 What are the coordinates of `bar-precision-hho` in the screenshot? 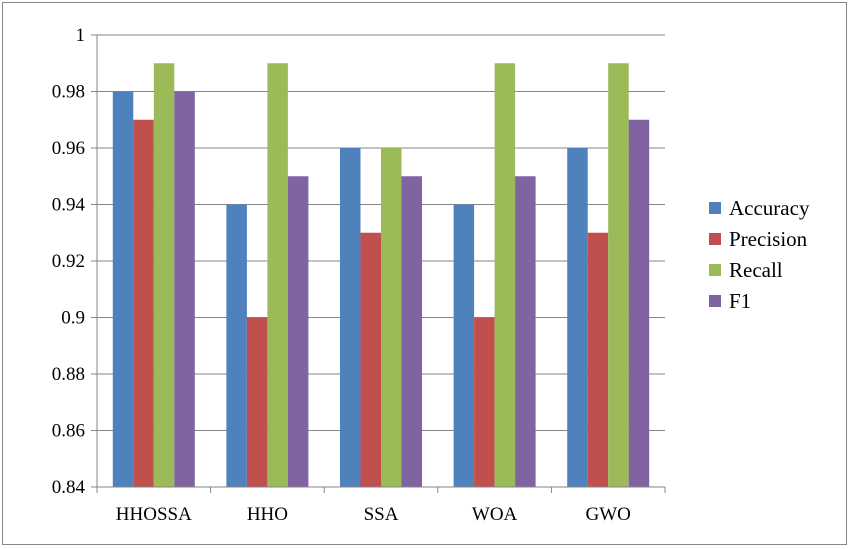 It's located at (257, 402).